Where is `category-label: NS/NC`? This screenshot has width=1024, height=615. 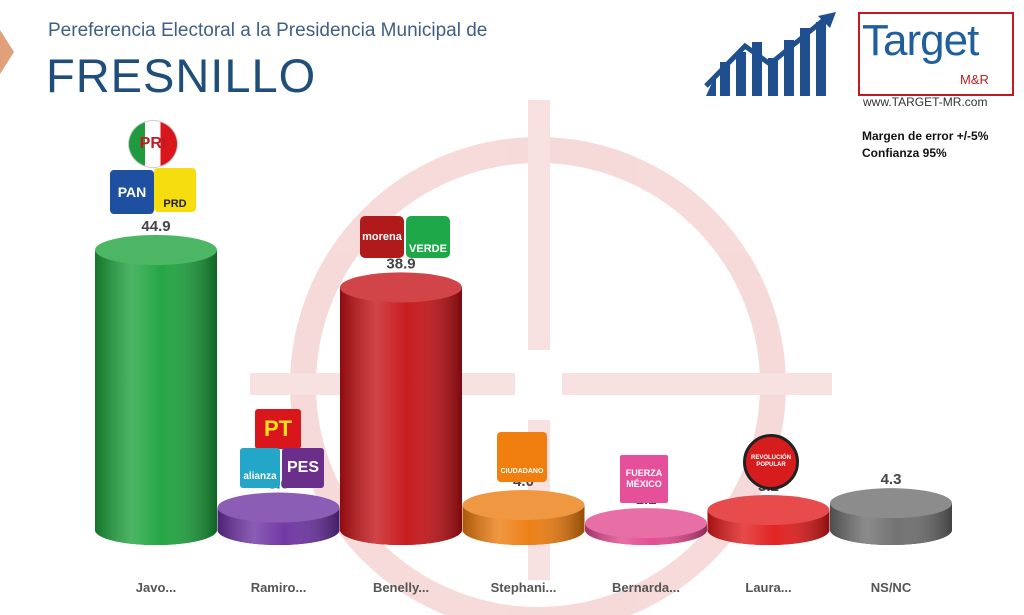
category-label: NS/NC is located at coordinates (891, 587).